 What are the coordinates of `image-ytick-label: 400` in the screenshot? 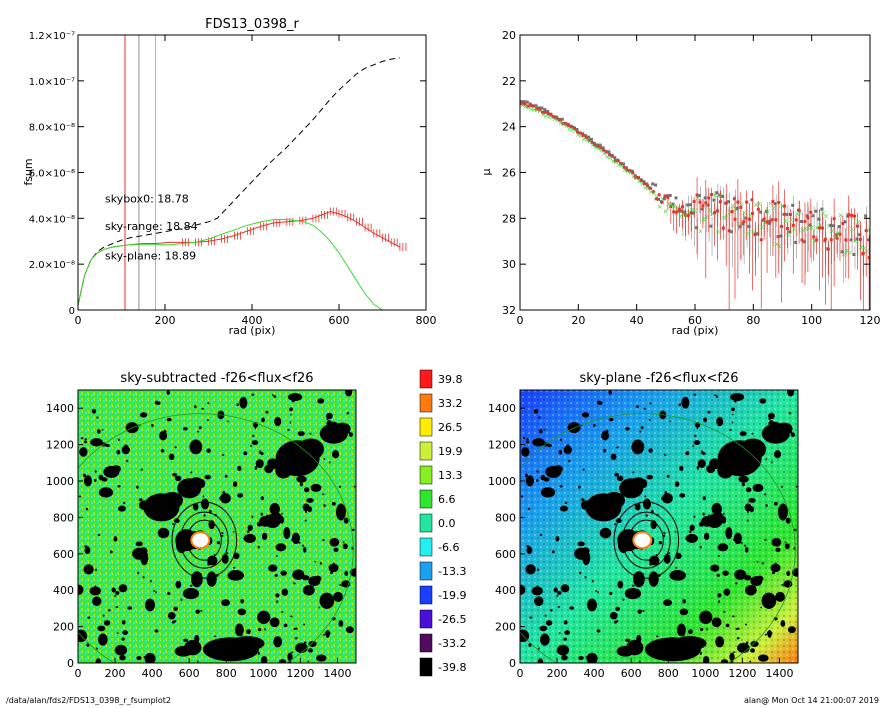 It's located at (505, 590).